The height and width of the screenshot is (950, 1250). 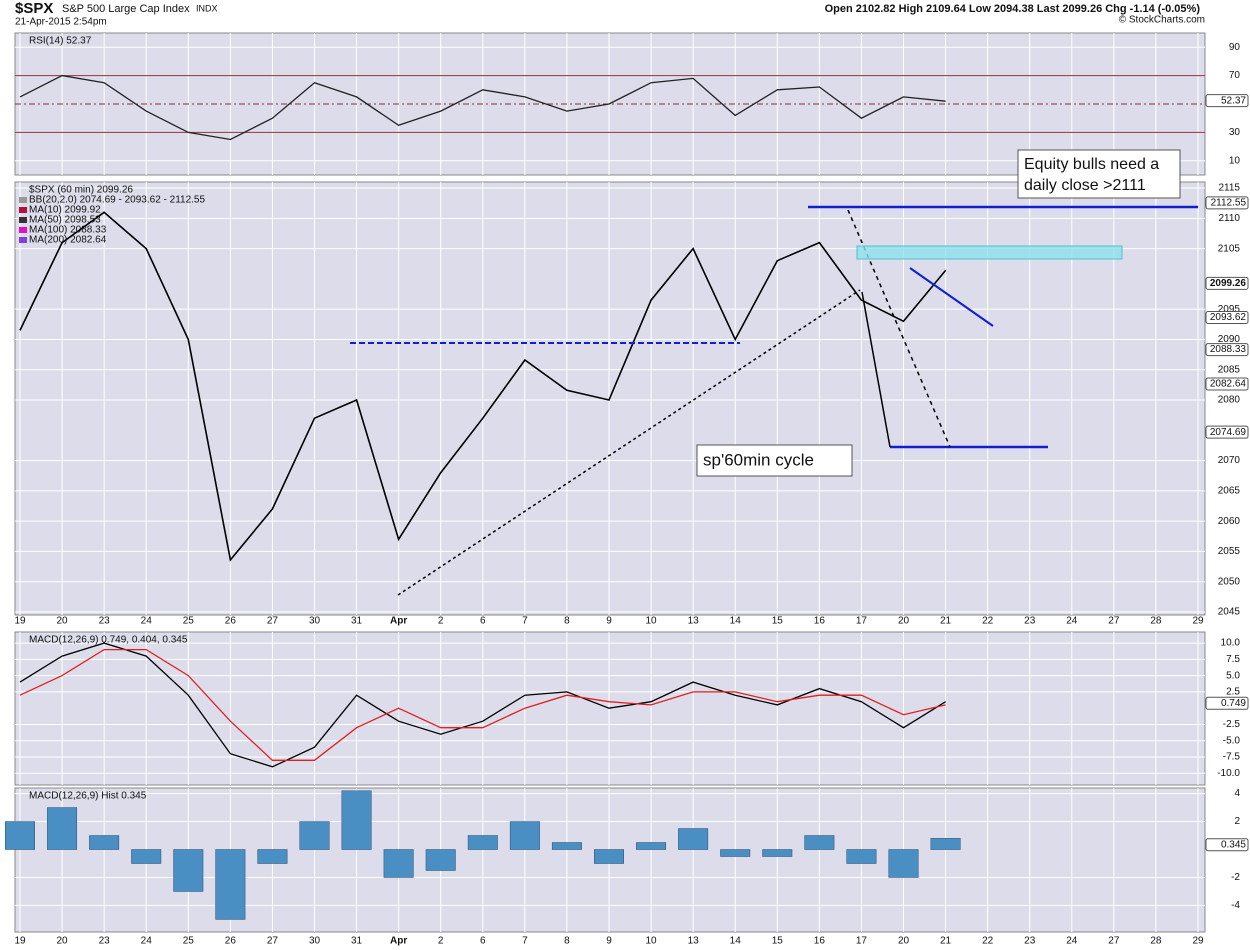 I want to click on legend-text: MA(10) 2099.92, so click(x=65, y=210).